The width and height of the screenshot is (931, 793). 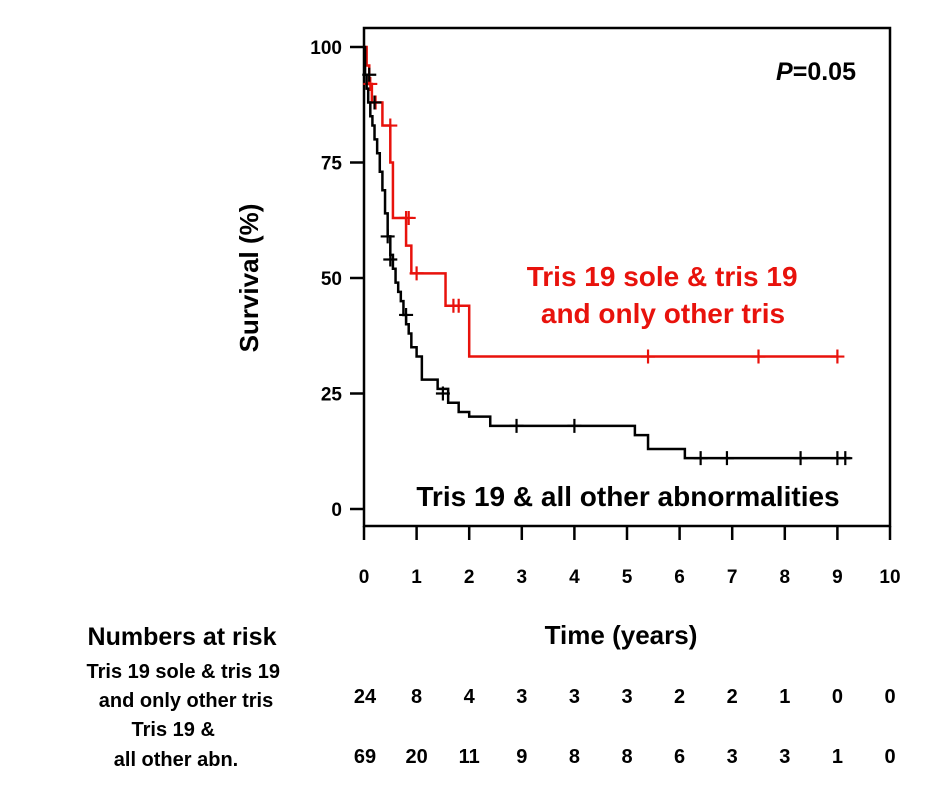 What do you see at coordinates (469, 757) in the screenshot?
I see `risk-value-g2-2: 11` at bounding box center [469, 757].